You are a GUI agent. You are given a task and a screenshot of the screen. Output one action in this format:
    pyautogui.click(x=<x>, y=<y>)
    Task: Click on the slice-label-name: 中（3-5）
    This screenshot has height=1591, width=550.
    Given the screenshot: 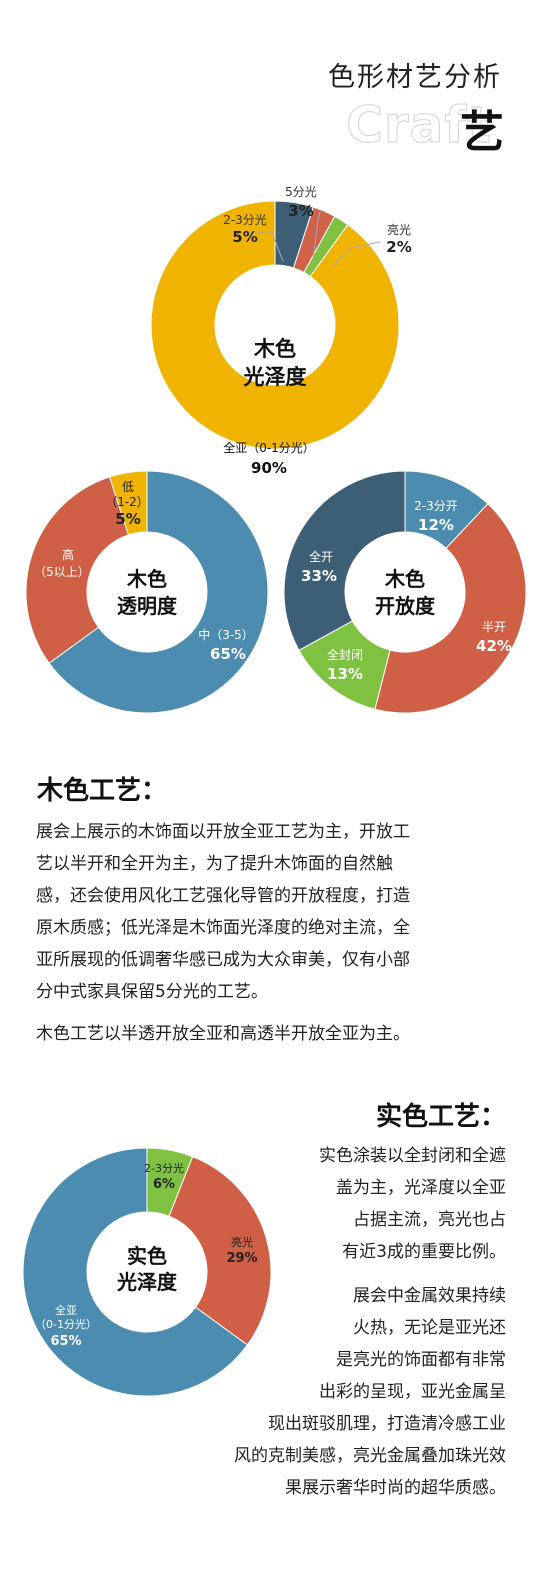 What is the action you would take?
    pyautogui.click(x=226, y=634)
    